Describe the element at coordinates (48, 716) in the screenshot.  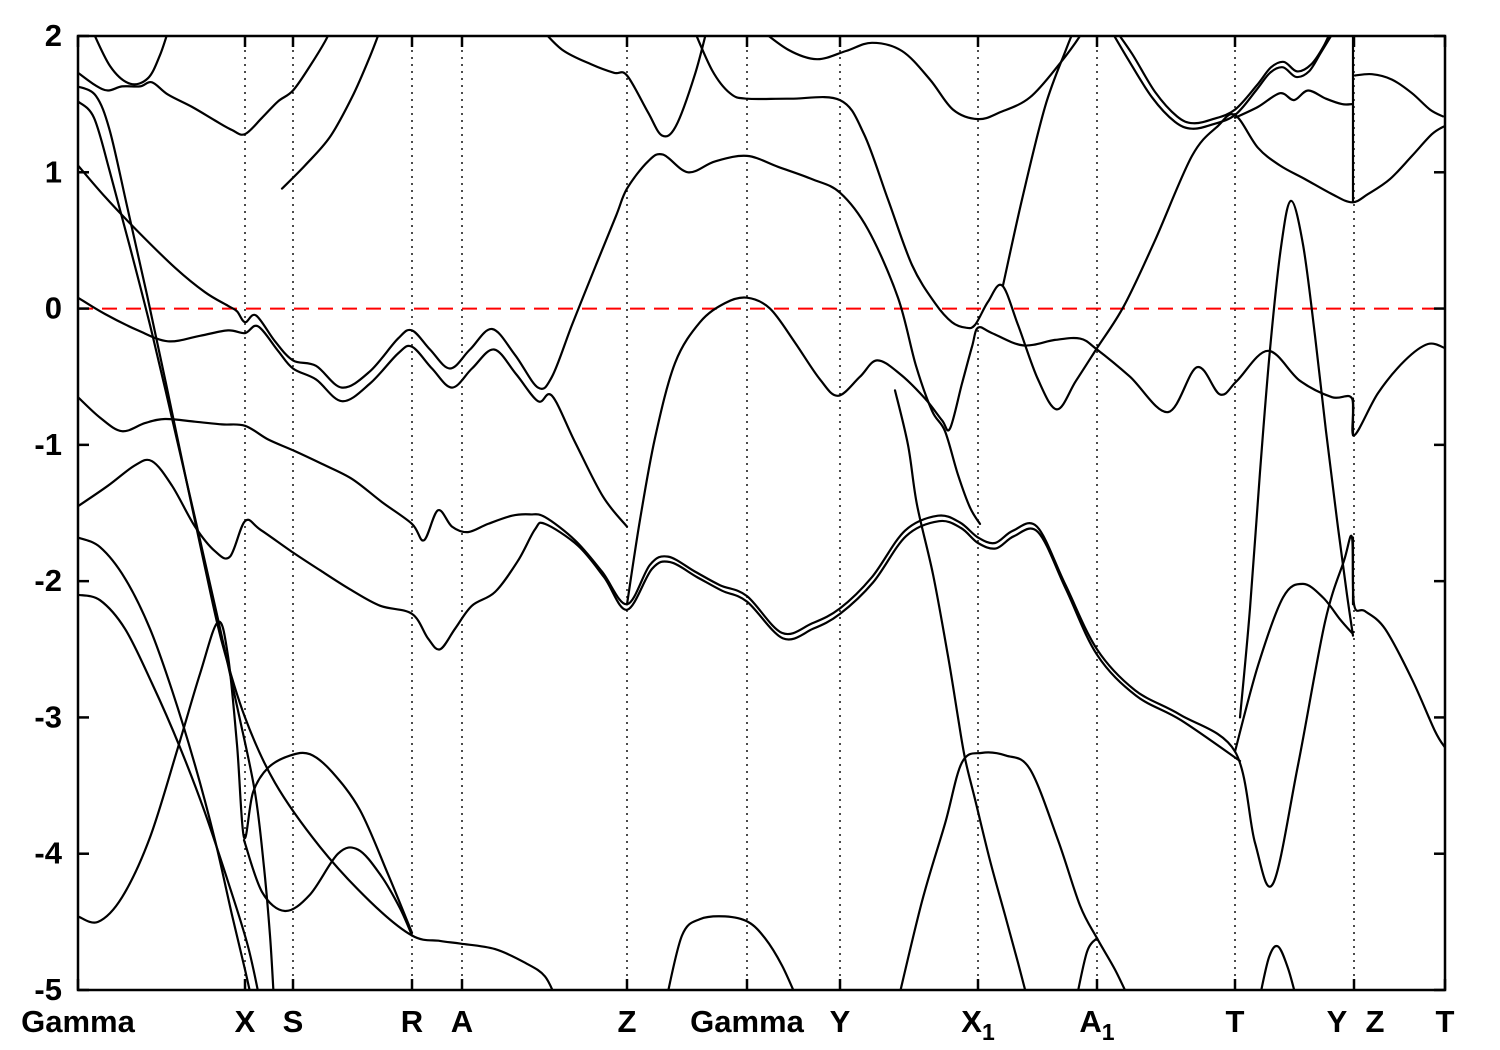
I see `y-tick-label: -3` at that location.